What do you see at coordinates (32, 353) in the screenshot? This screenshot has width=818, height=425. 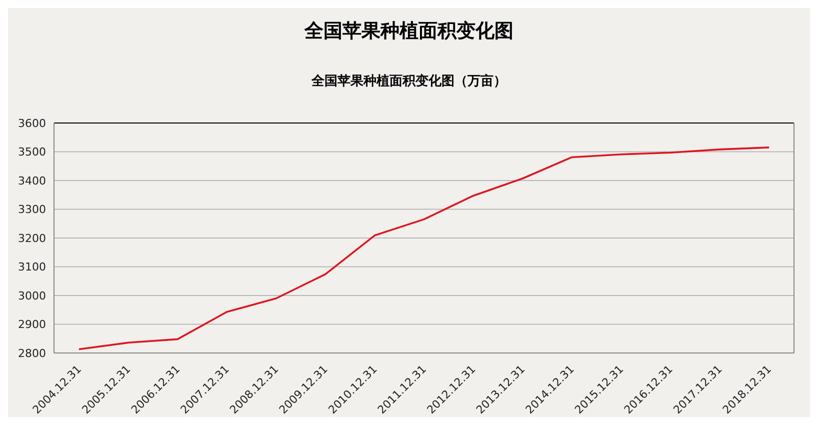 I see `y-tick-label: 2800` at bounding box center [32, 353].